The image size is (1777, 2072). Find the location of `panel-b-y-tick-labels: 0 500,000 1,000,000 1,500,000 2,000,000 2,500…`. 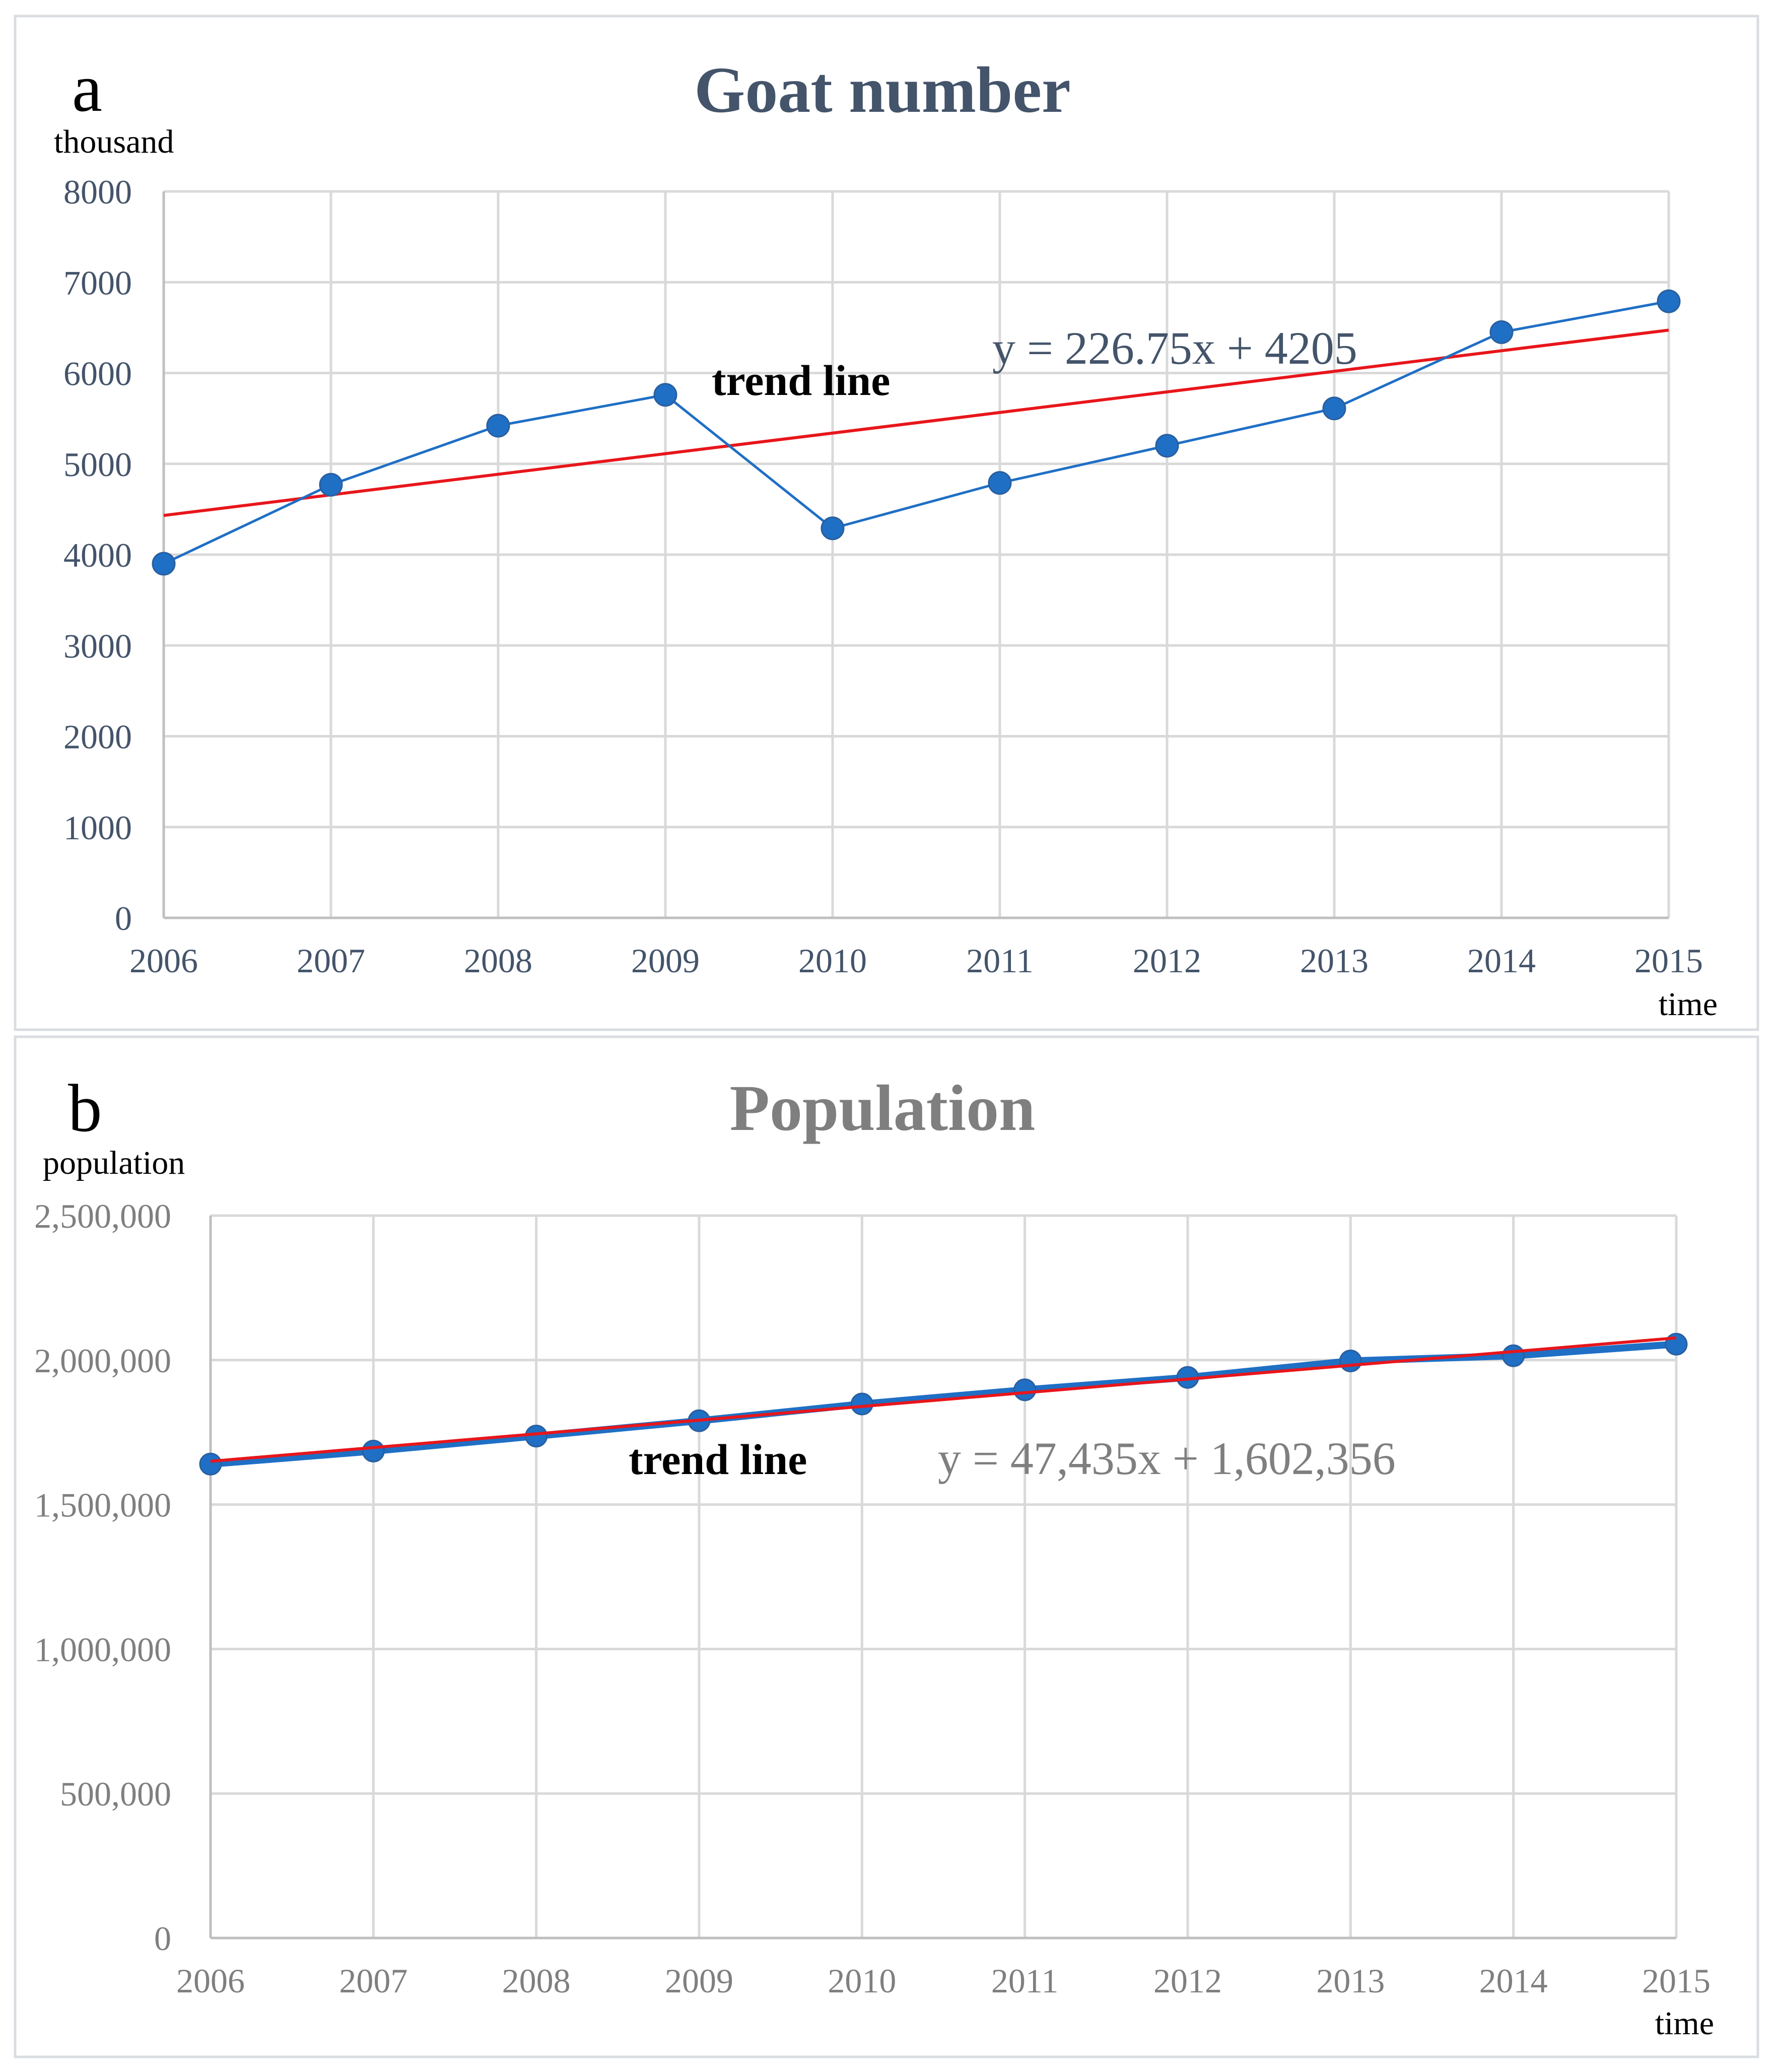

panel-b-y-tick-labels: 0 500,000 1,000,000 1,500,000 2,000,000 2,500… is located at coordinates (103, 1577).